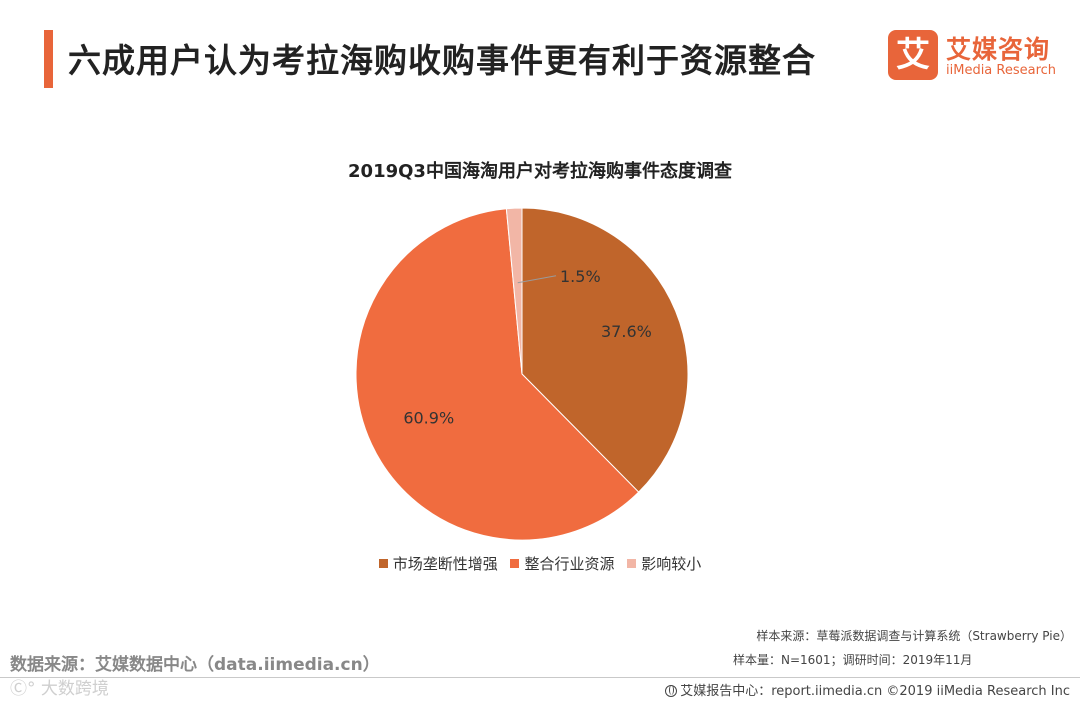 Image resolution: width=1080 pixels, height=702 pixels. What do you see at coordinates (445, 564) in the screenshot?
I see `legend-label-monopoly: 市场垄断性增强` at bounding box center [445, 564].